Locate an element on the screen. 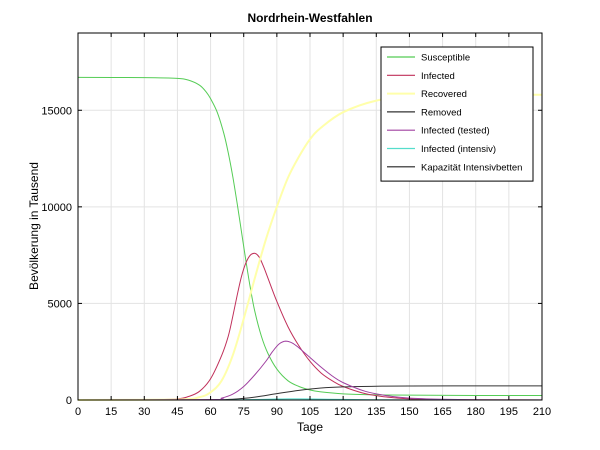 The width and height of the screenshot is (600, 450). chart-title: Nordrhein-Westfahlen is located at coordinates (309, 18).